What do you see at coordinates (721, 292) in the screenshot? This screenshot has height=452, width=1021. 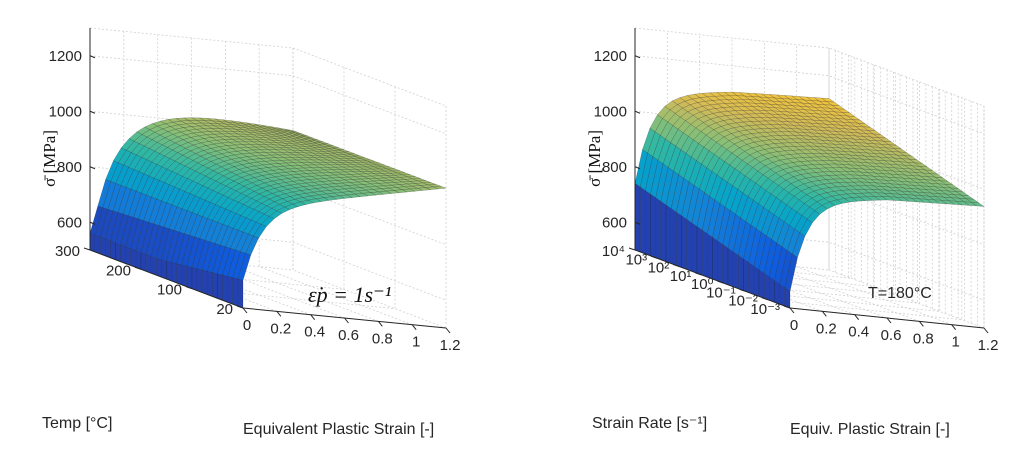 I see `y-tick-label: 10⁻¹` at bounding box center [721, 292].